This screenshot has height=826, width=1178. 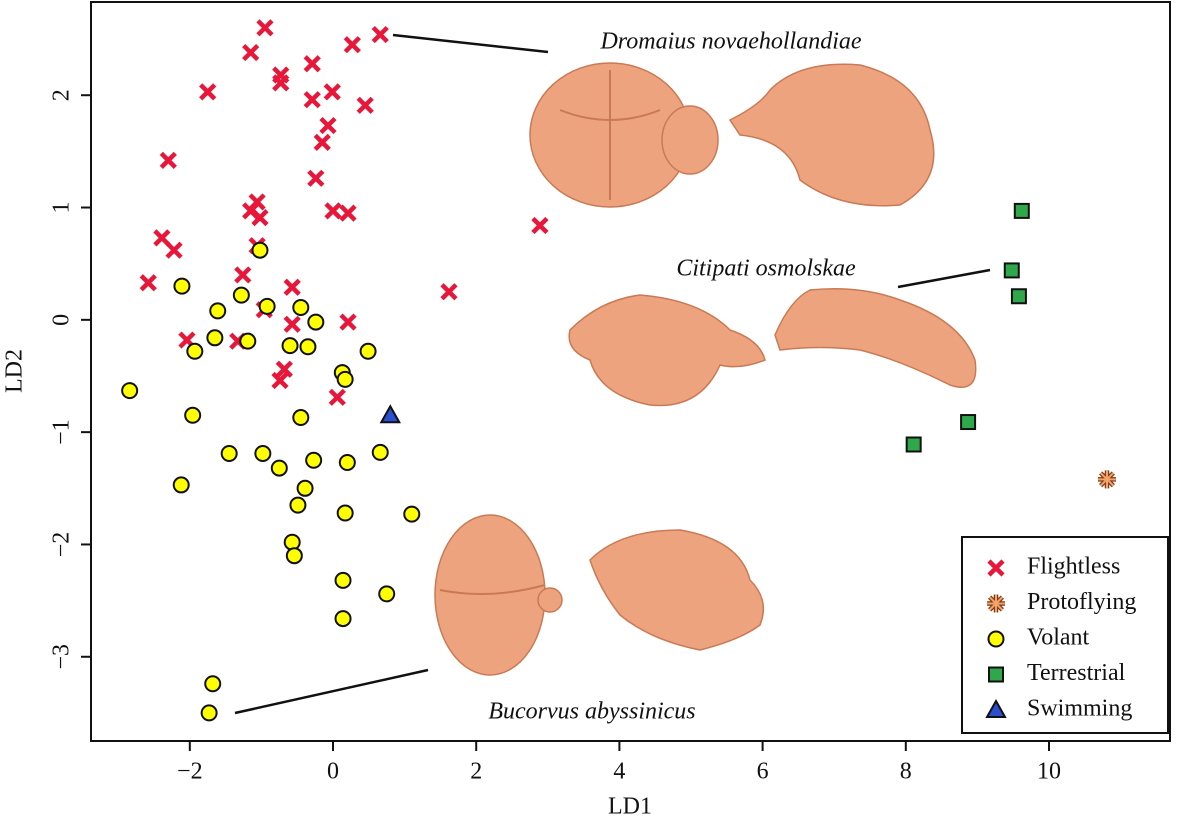 What do you see at coordinates (62, 657) in the screenshot?
I see `y-tick-label: −3` at bounding box center [62, 657].